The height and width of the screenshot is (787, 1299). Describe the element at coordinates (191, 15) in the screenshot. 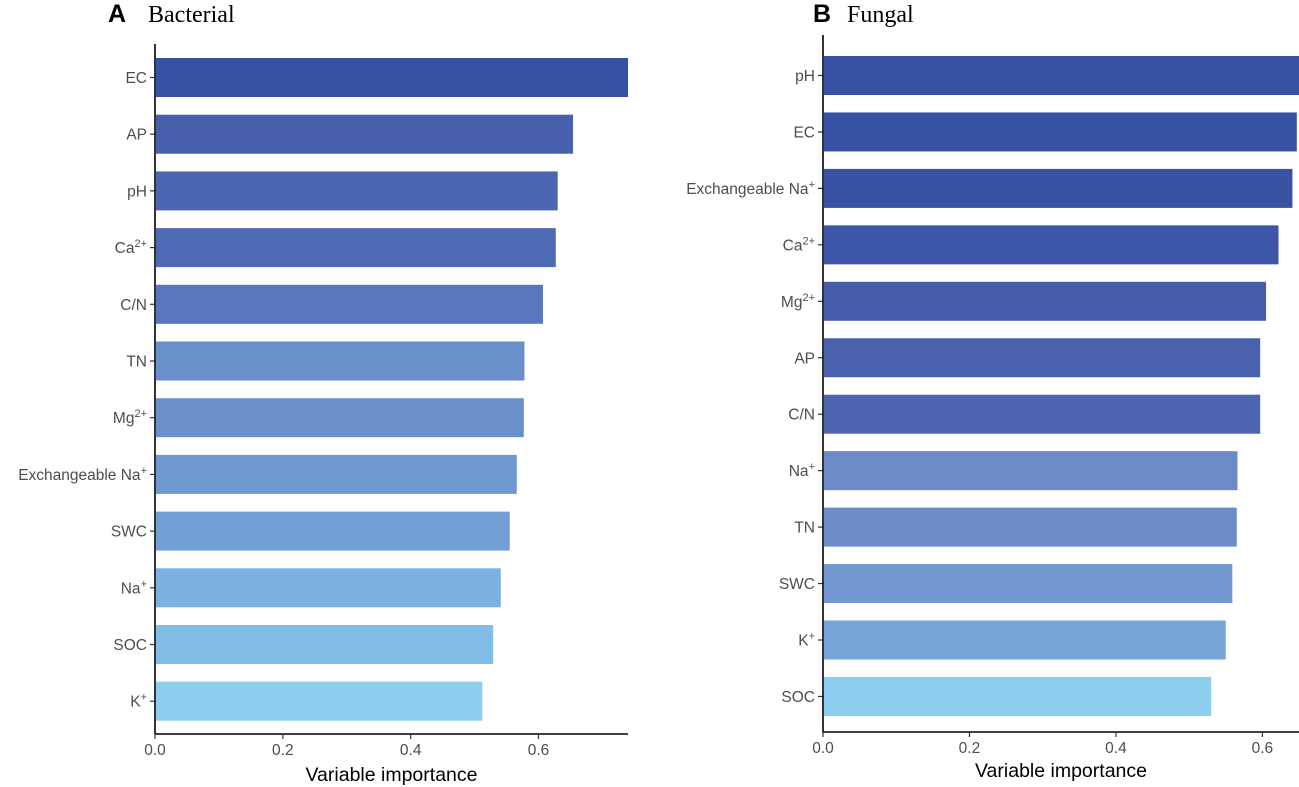

I see `panel-title: Bacterial` at that location.